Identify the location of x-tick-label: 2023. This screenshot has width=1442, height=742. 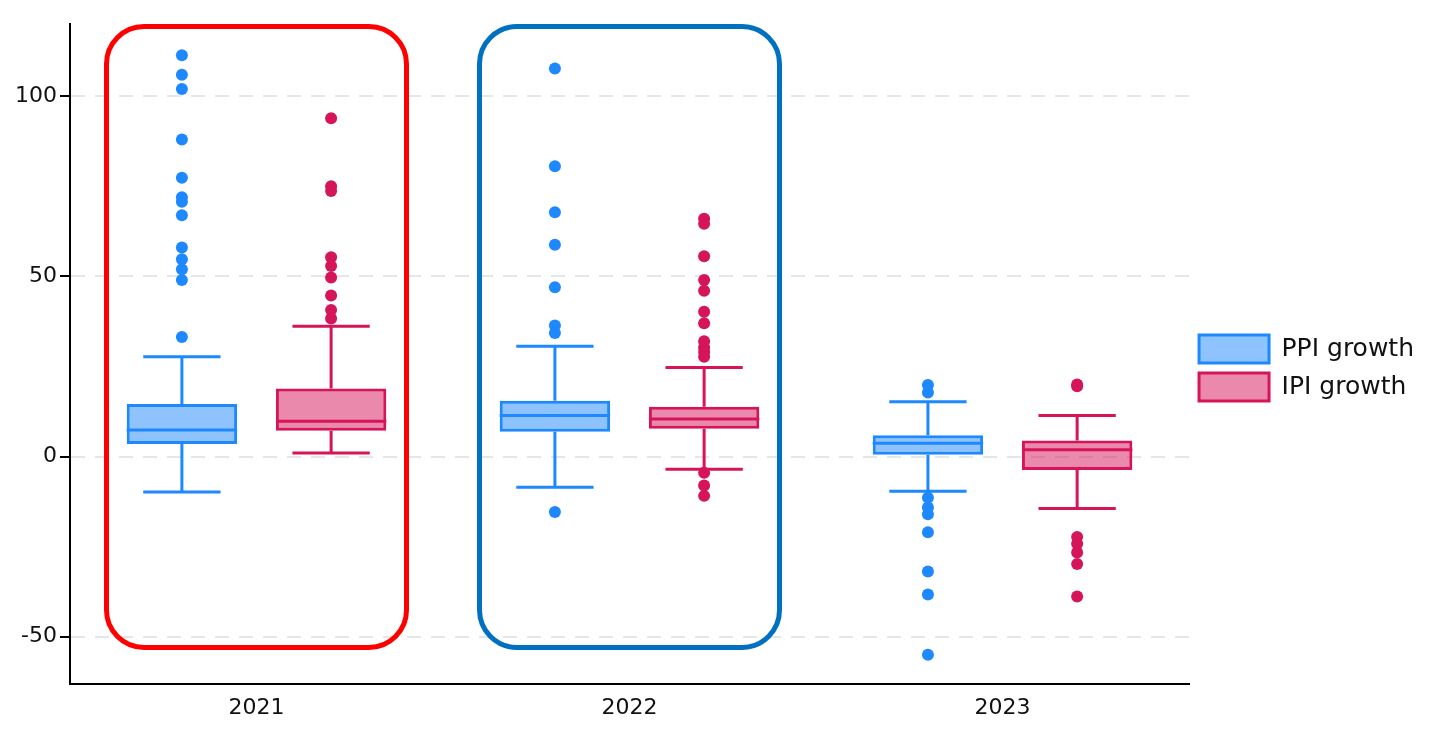
(1002, 706).